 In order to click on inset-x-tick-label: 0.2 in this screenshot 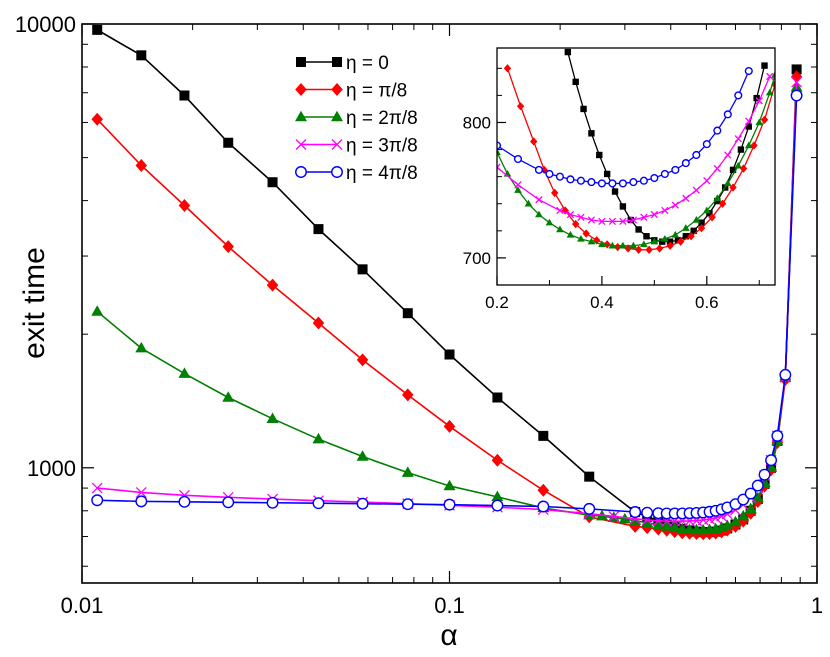, I will do `click(497, 302)`.